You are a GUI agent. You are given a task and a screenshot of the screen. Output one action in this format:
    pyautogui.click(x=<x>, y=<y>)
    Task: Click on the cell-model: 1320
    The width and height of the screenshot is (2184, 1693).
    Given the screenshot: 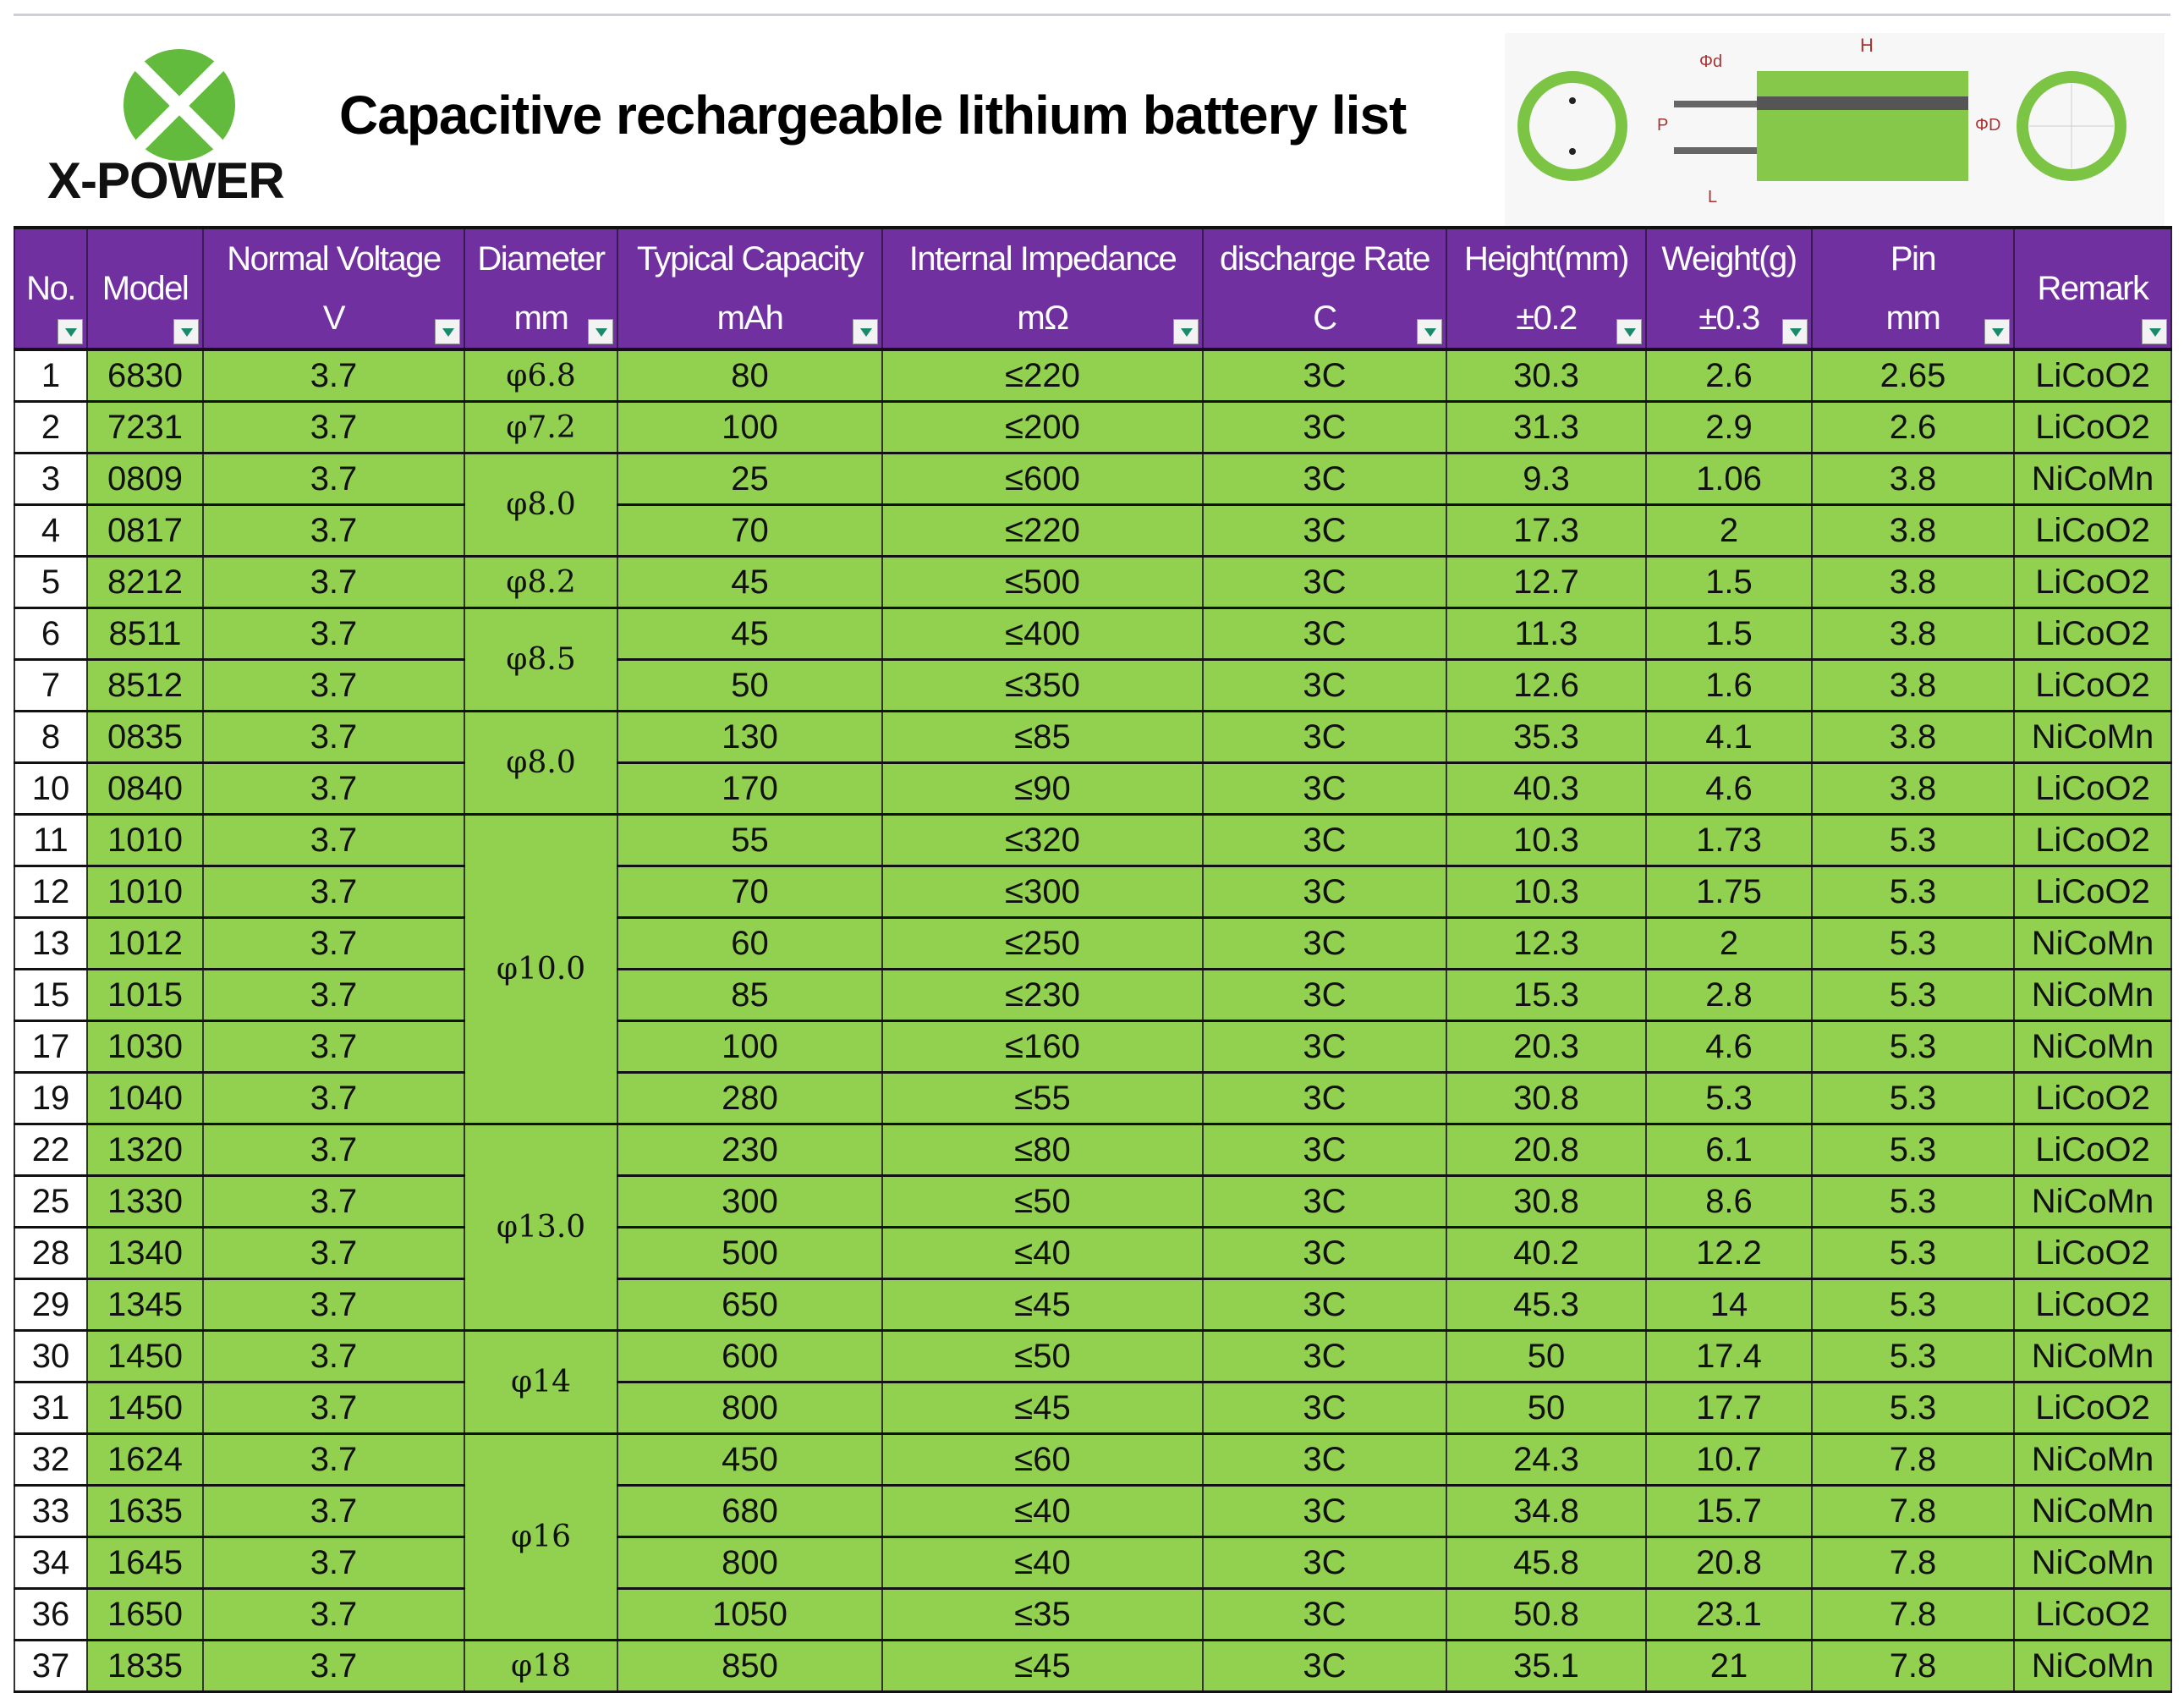 What is the action you would take?
    pyautogui.click(x=145, y=1150)
    